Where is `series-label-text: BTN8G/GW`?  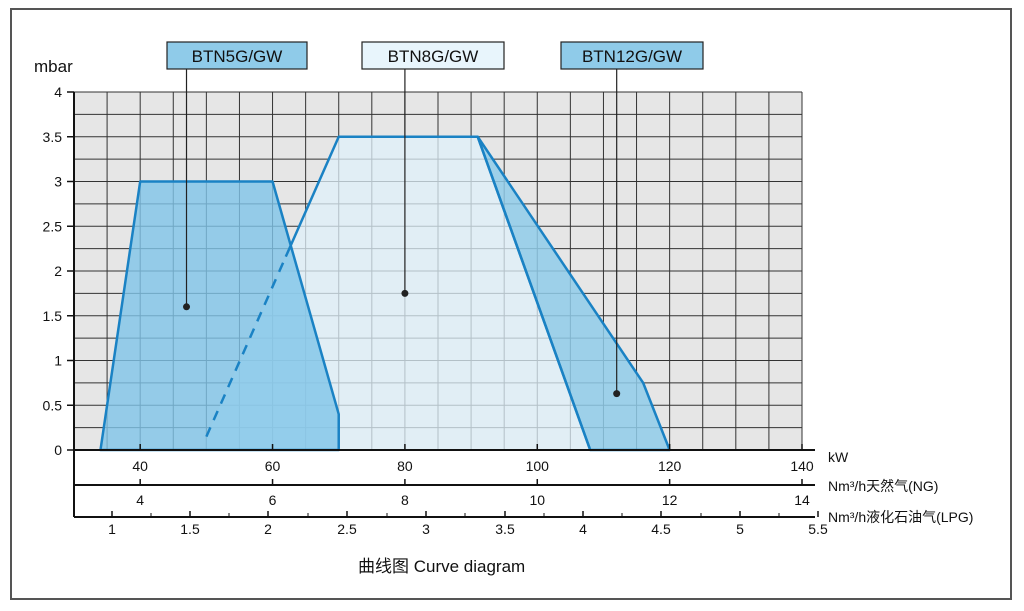
series-label-text: BTN8G/GW is located at coordinates (433, 56).